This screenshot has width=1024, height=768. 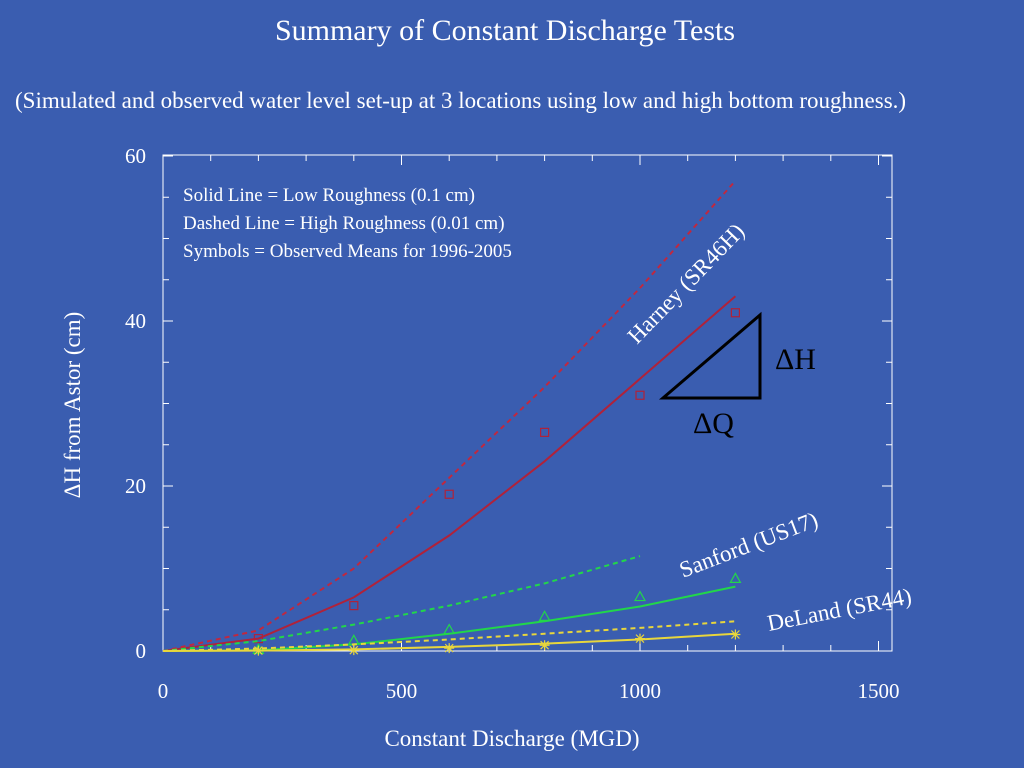 What do you see at coordinates (449, 636) in the screenshot?
I see `deland-high-line` at bounding box center [449, 636].